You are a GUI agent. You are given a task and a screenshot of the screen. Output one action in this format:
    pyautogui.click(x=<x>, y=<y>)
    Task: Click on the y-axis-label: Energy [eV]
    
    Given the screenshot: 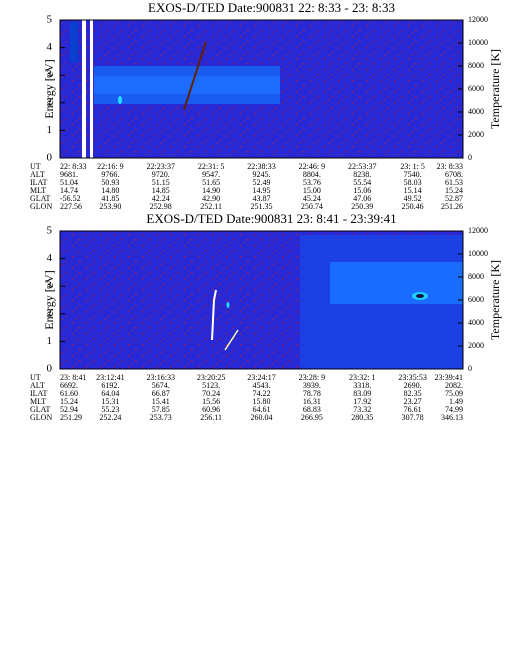 What is the action you would take?
    pyautogui.click(x=49, y=88)
    